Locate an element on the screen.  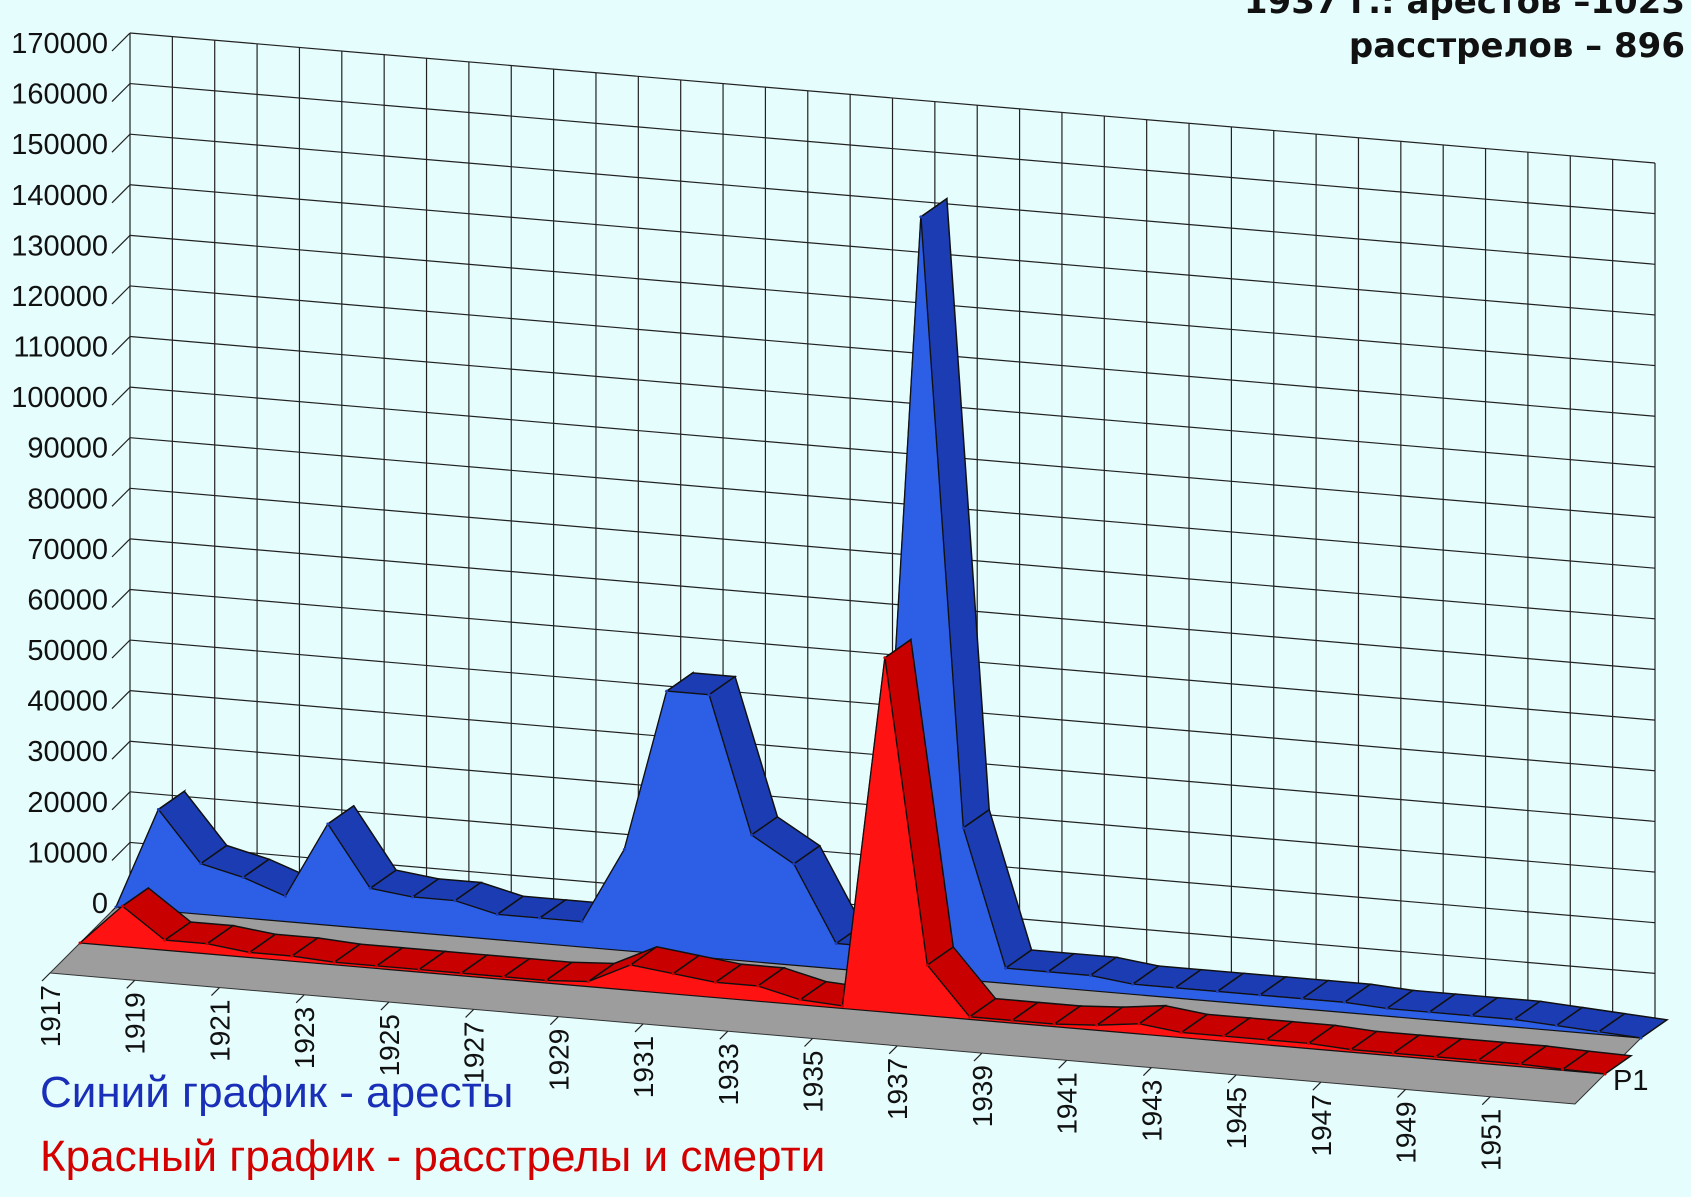
header-note-line2: расстрелов – 896 is located at coordinates (1516, 46).